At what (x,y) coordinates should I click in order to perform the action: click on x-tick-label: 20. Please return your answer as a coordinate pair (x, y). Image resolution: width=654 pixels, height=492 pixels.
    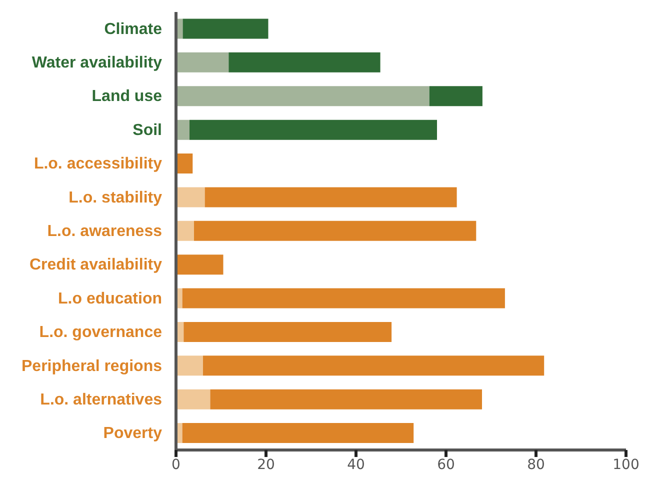
    Looking at the image, I should click on (266, 464).